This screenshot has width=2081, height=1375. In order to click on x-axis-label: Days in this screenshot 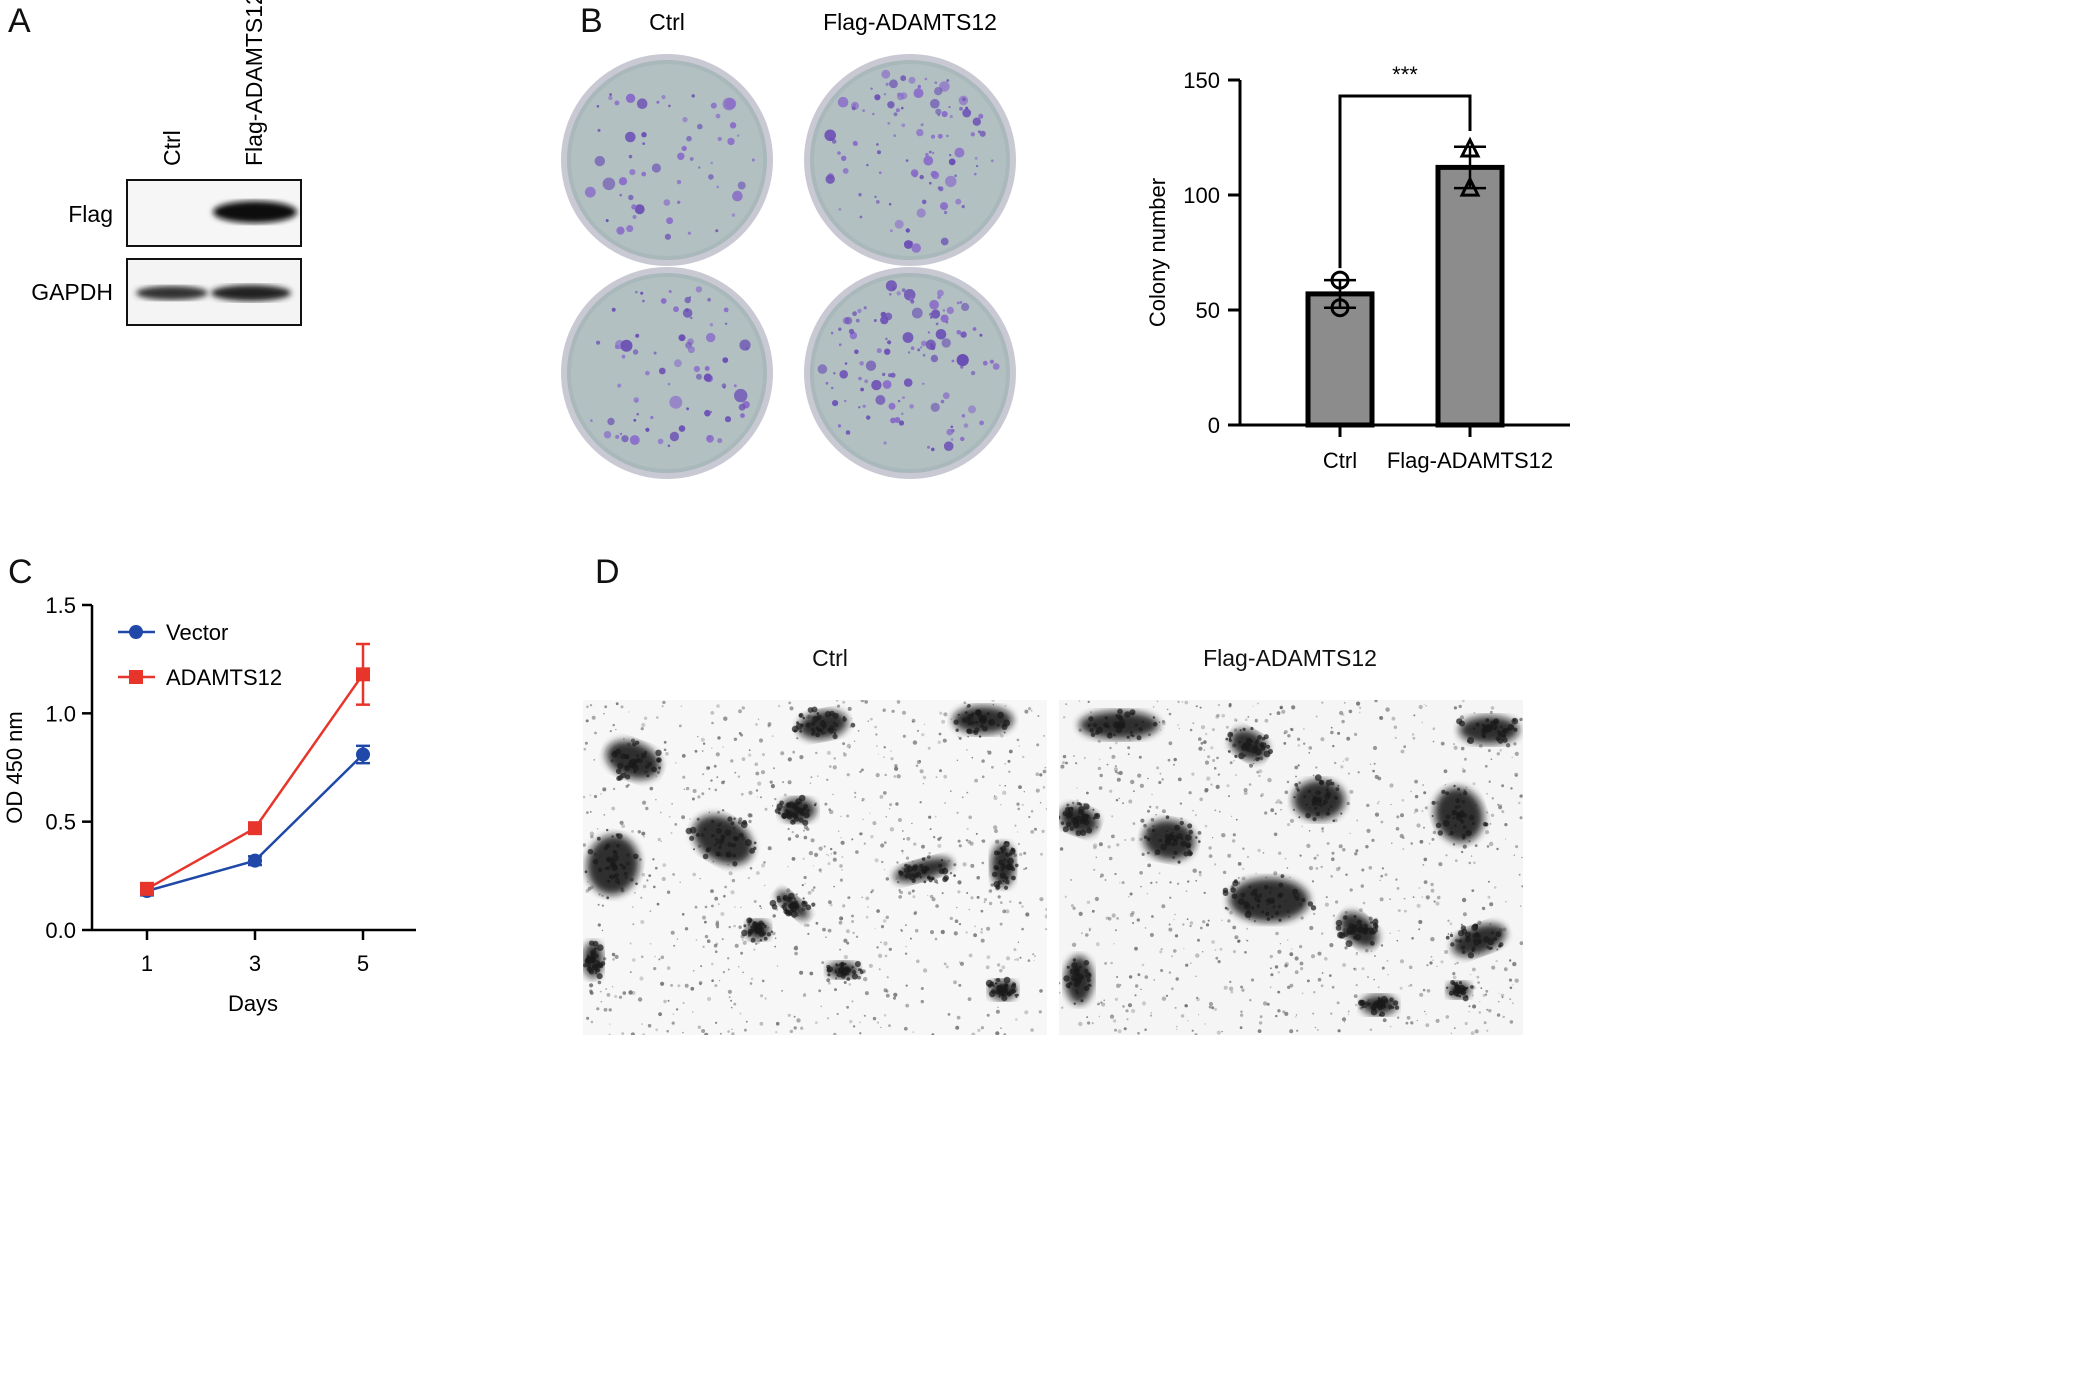, I will do `click(253, 1003)`.